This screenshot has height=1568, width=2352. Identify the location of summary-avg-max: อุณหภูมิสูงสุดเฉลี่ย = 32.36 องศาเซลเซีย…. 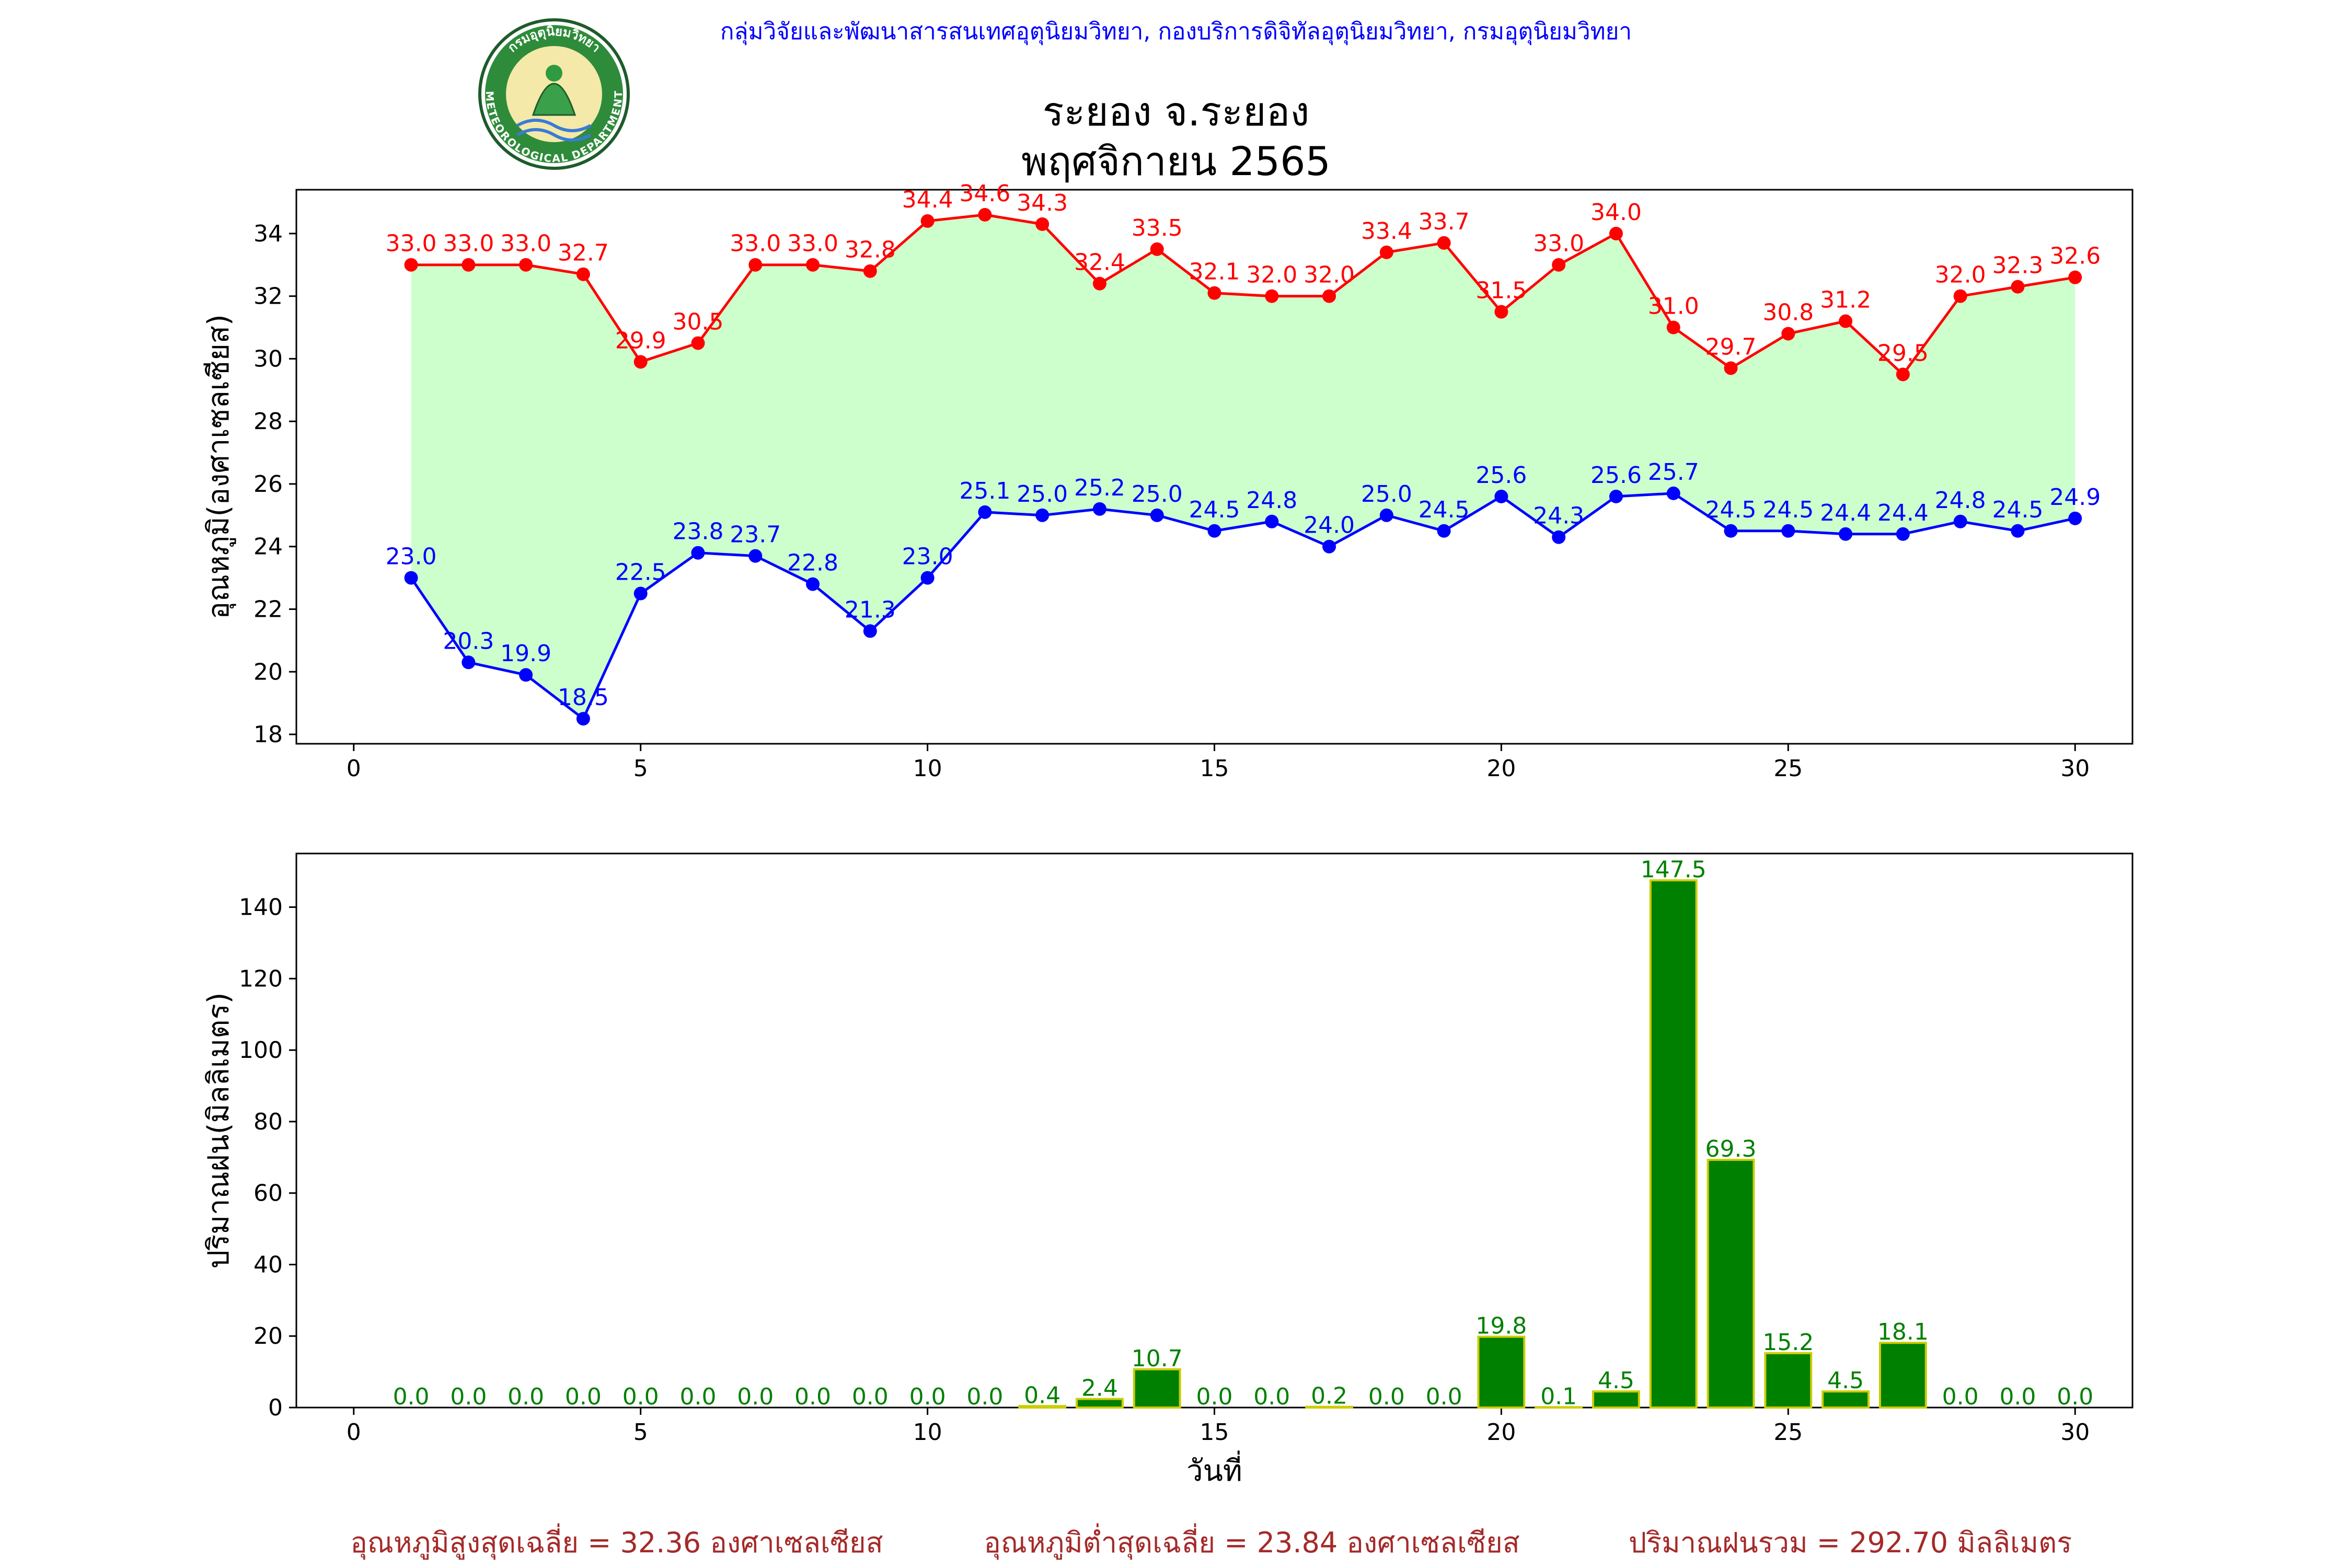
(616, 1541).